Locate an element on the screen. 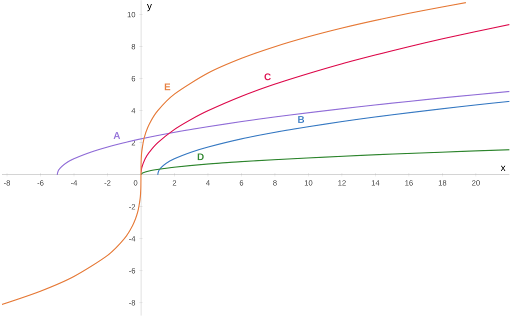 This screenshot has height=316, width=510. series-label: D is located at coordinates (201, 157).